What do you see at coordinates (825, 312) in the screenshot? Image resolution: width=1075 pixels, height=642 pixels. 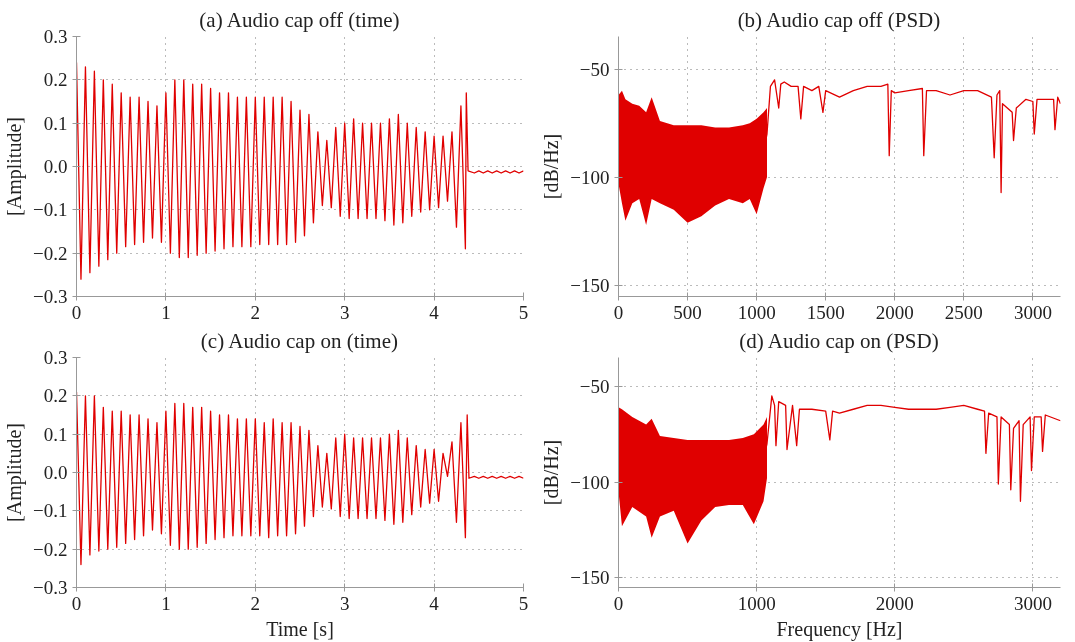 I see `x-tick-label: 1500` at bounding box center [825, 312].